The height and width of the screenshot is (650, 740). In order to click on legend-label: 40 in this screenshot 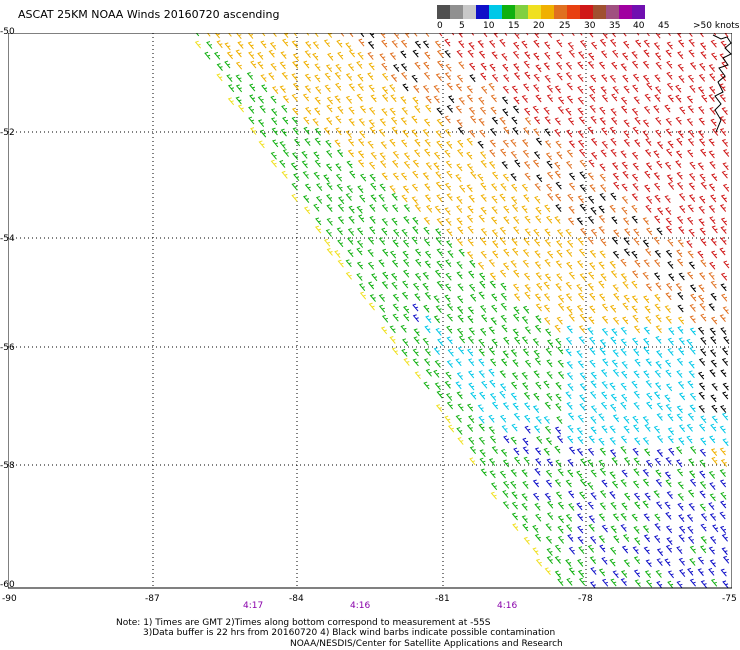, I will do `click(639, 26)`.